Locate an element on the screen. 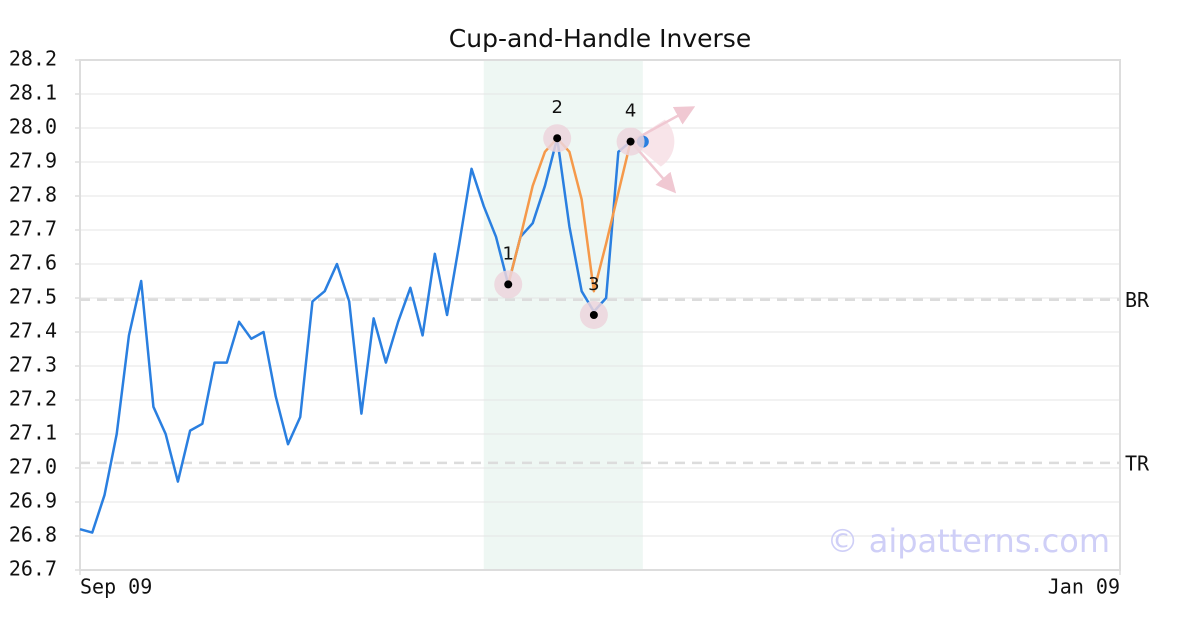 The width and height of the screenshot is (1200, 630). y-tick-label: 27.4 is located at coordinates (33, 331).